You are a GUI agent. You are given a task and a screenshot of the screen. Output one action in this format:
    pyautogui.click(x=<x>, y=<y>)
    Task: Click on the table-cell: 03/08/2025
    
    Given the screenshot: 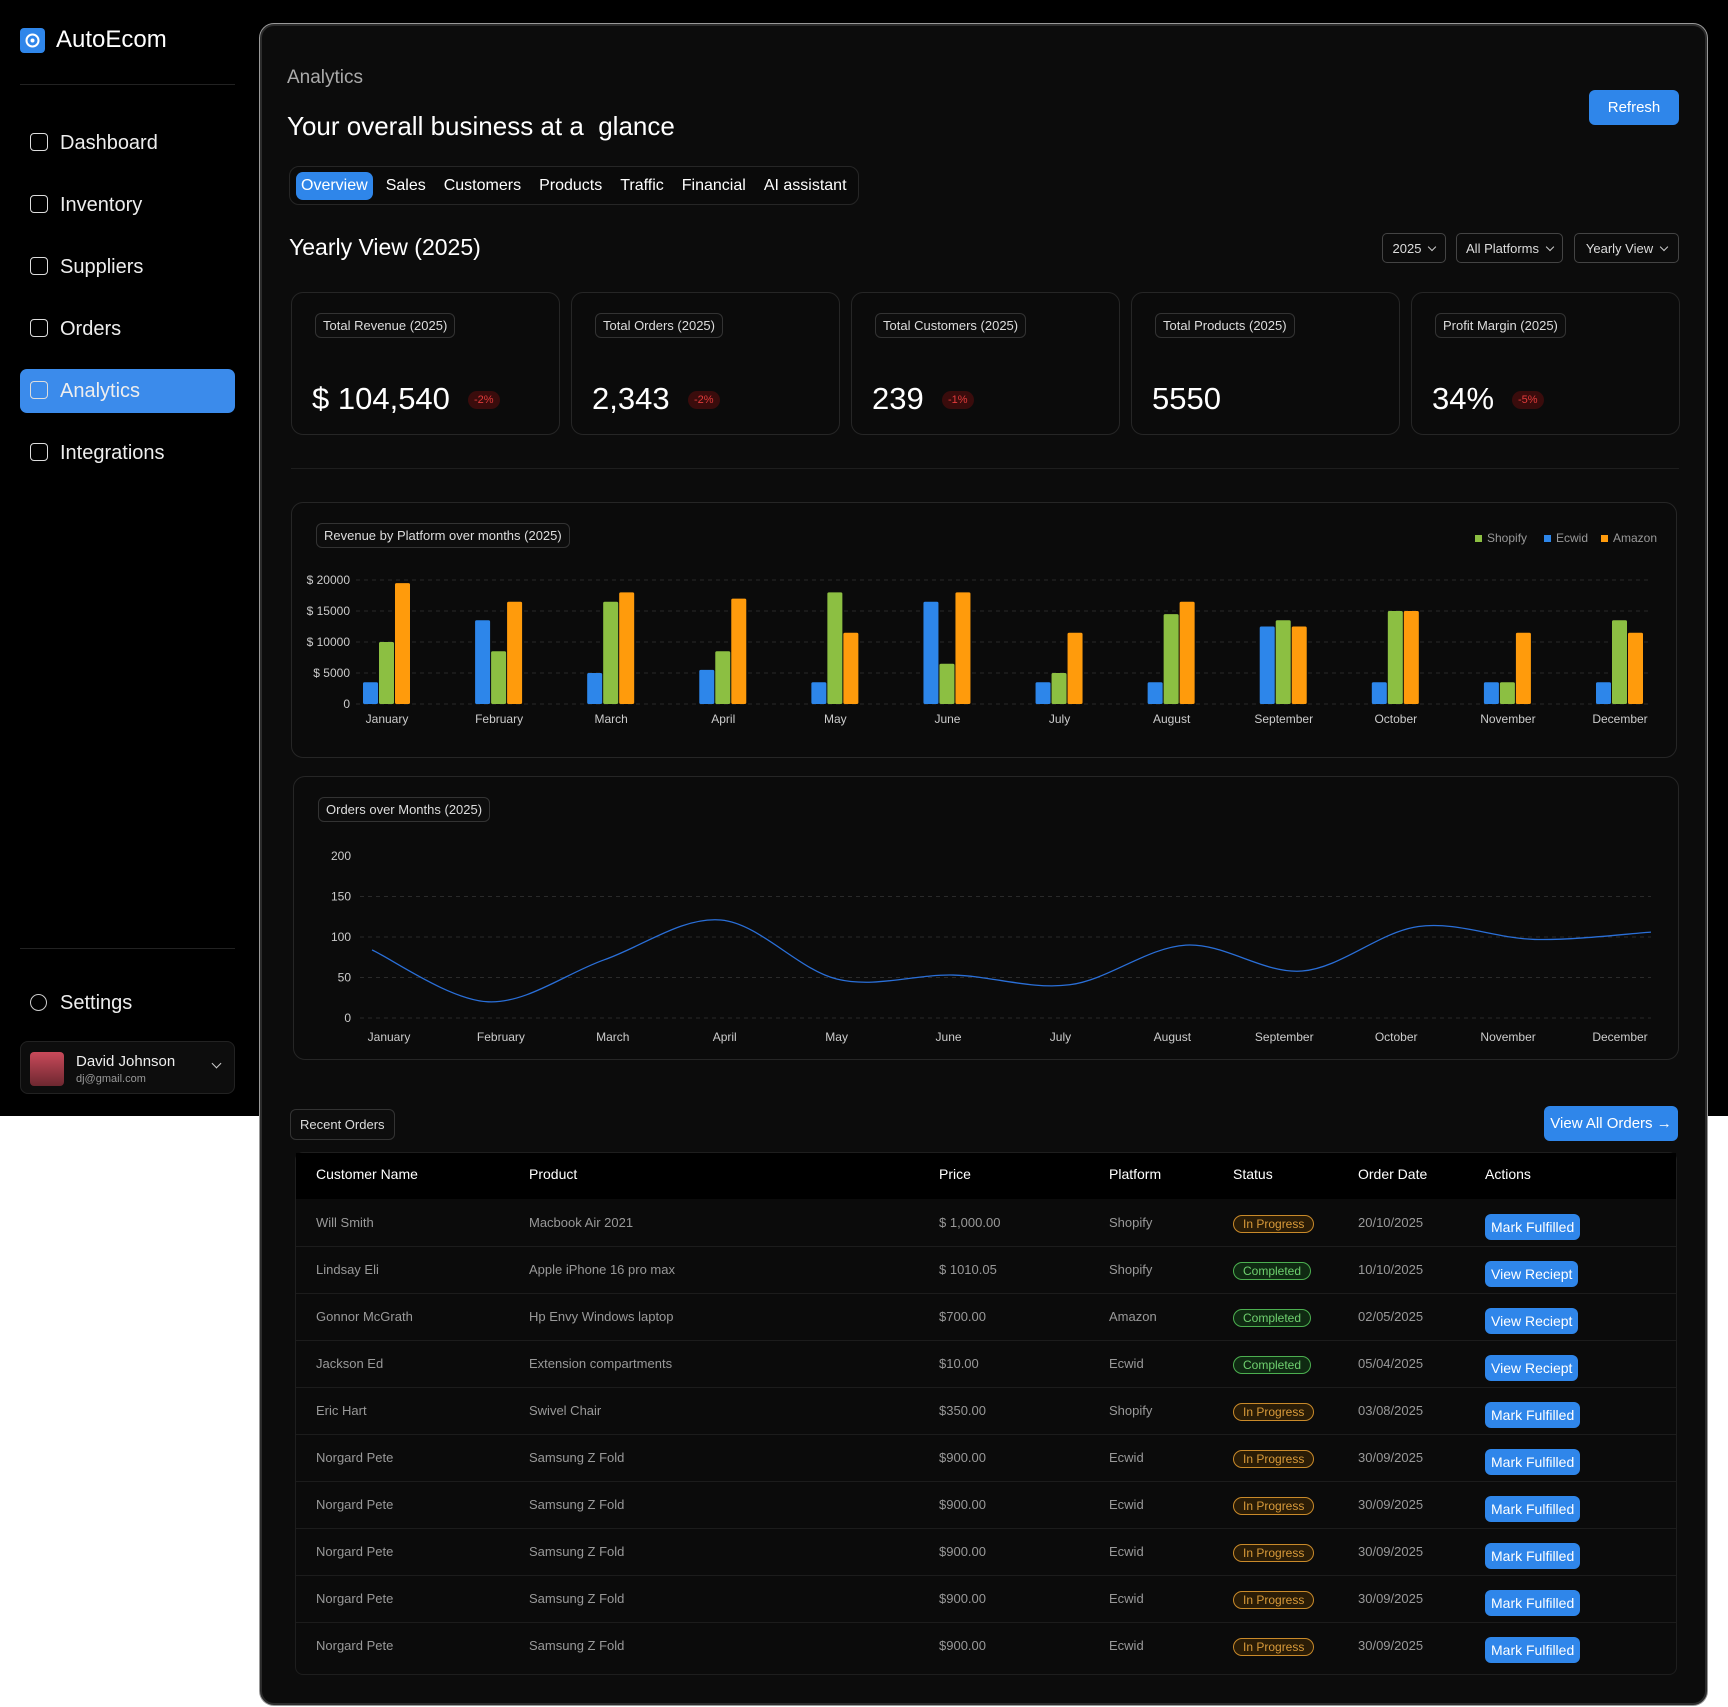 What is the action you would take?
    pyautogui.click(x=1391, y=1410)
    